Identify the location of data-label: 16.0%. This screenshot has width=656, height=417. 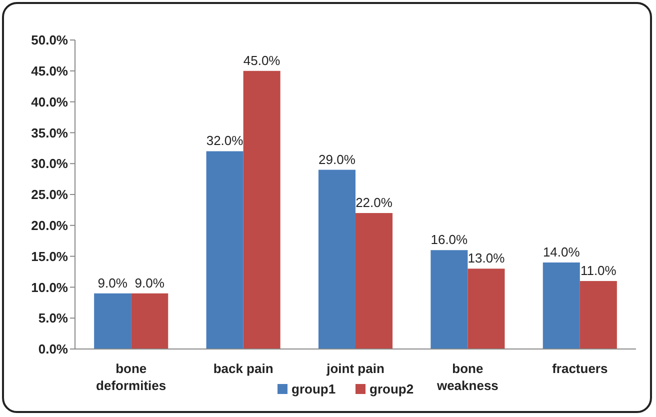
(449, 240).